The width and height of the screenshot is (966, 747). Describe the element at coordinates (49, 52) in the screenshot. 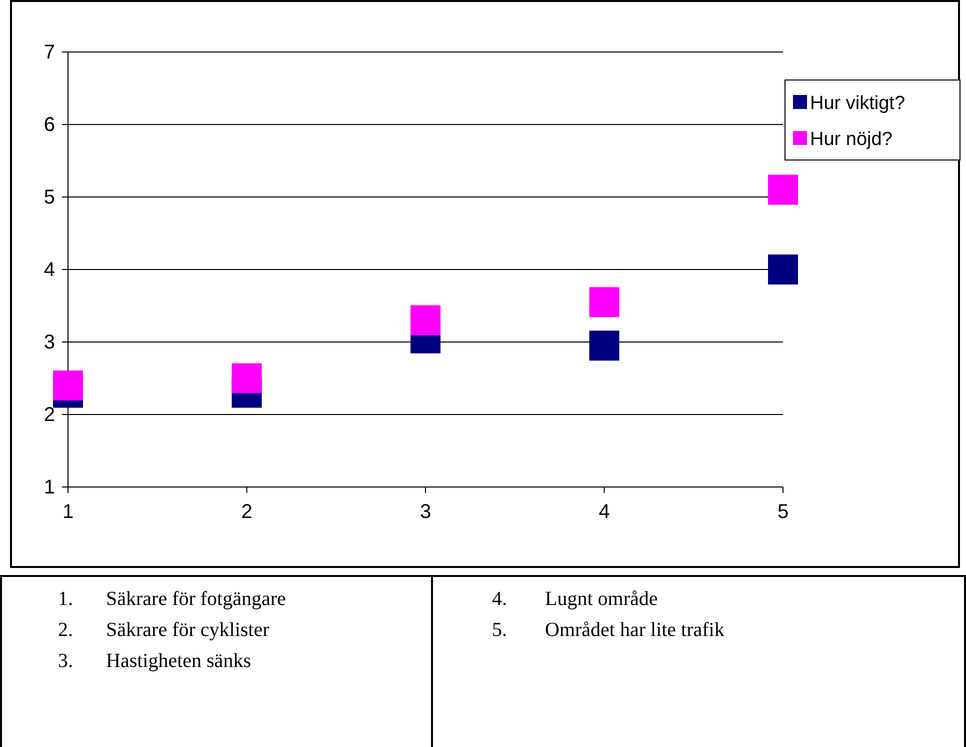

I see `y-tick-label: 7` at that location.